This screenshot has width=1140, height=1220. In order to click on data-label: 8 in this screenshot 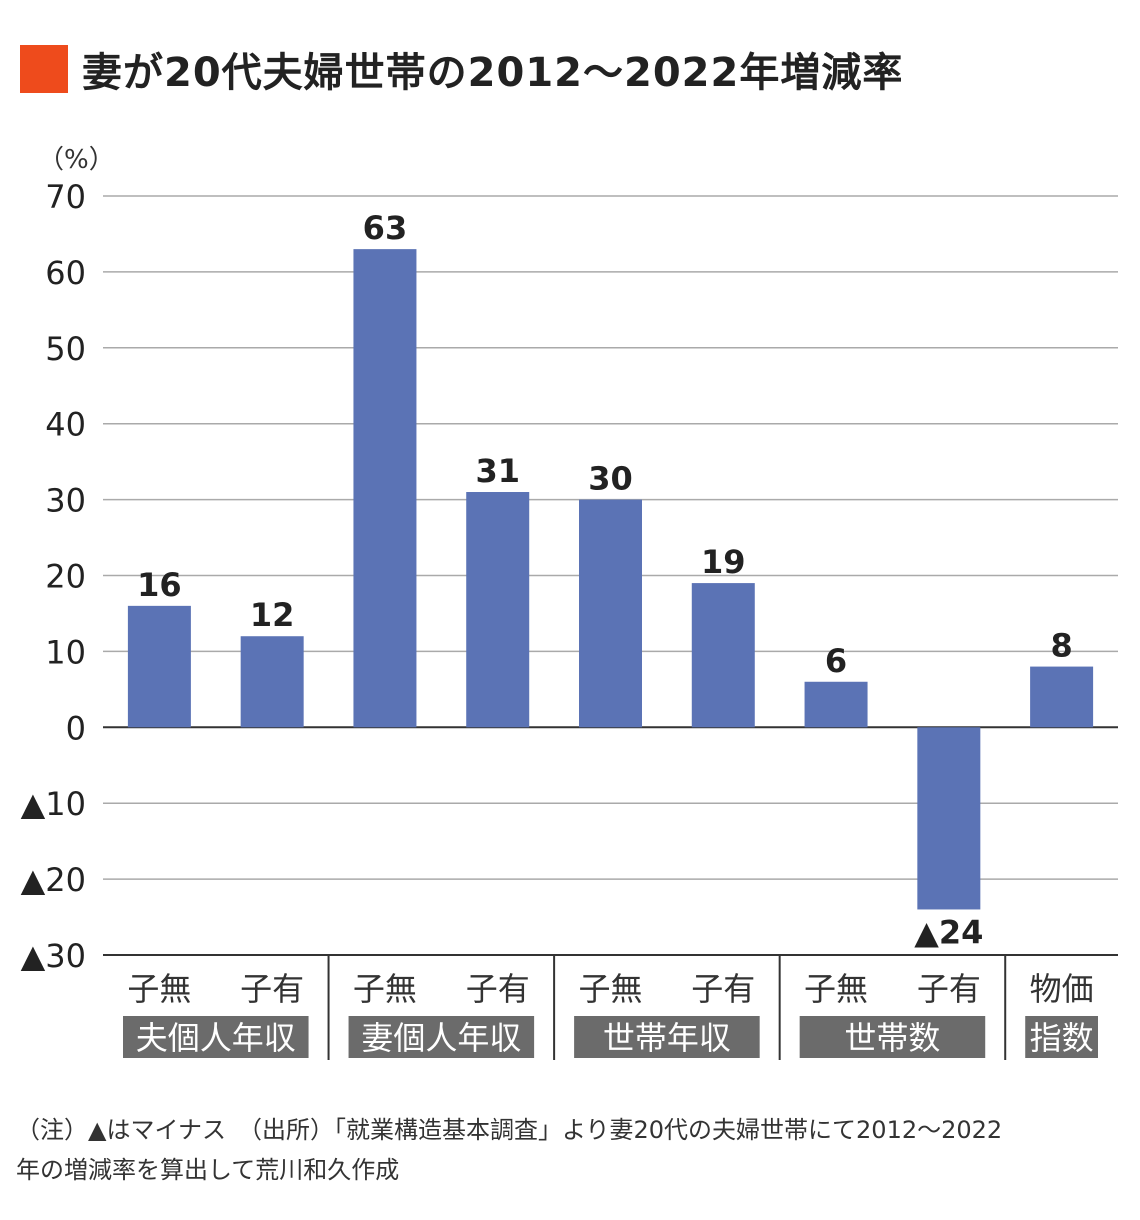, I will do `click(1061, 646)`.